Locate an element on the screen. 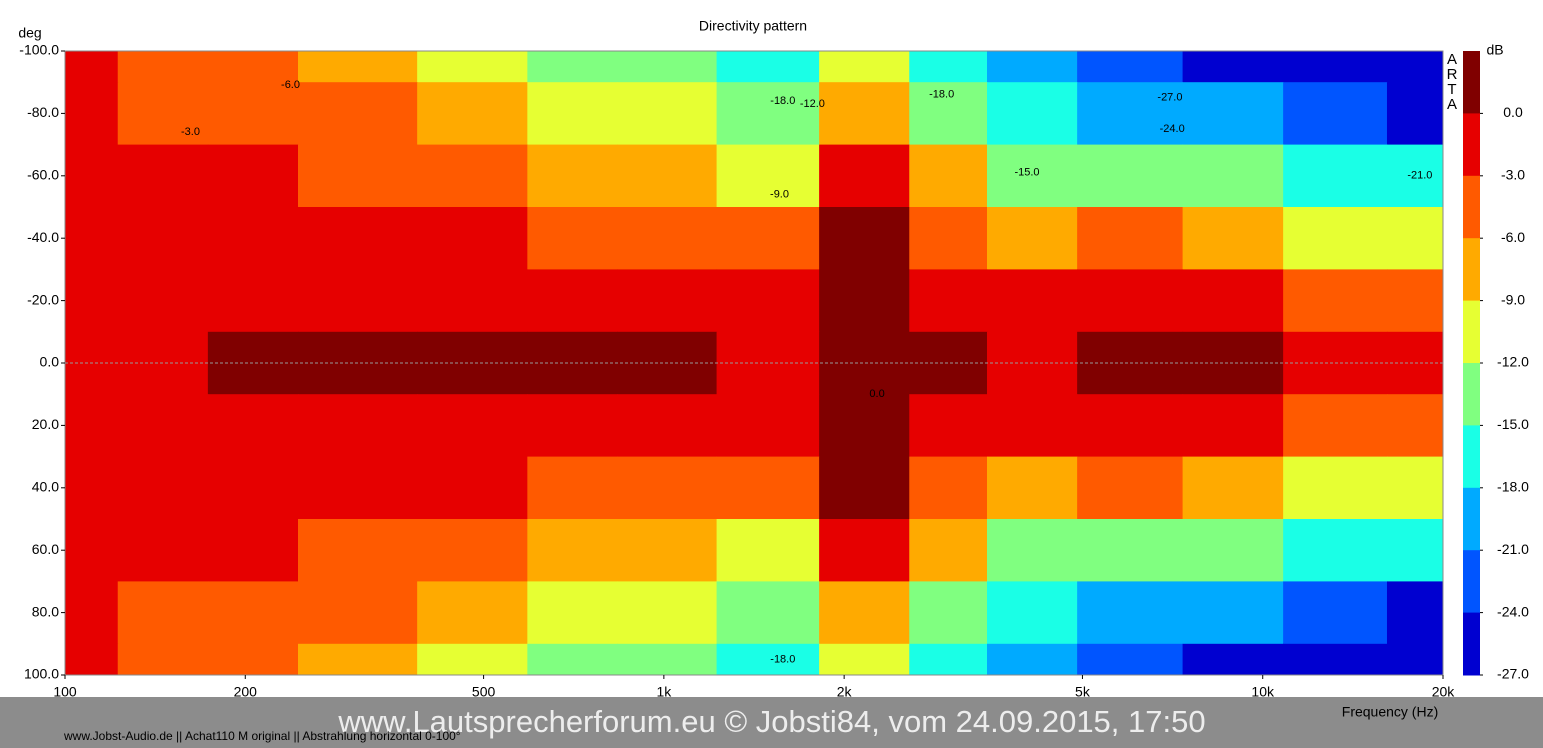 This screenshot has height=748, width=1543. colorbar-tick-label: -6.0 is located at coordinates (1513, 237).